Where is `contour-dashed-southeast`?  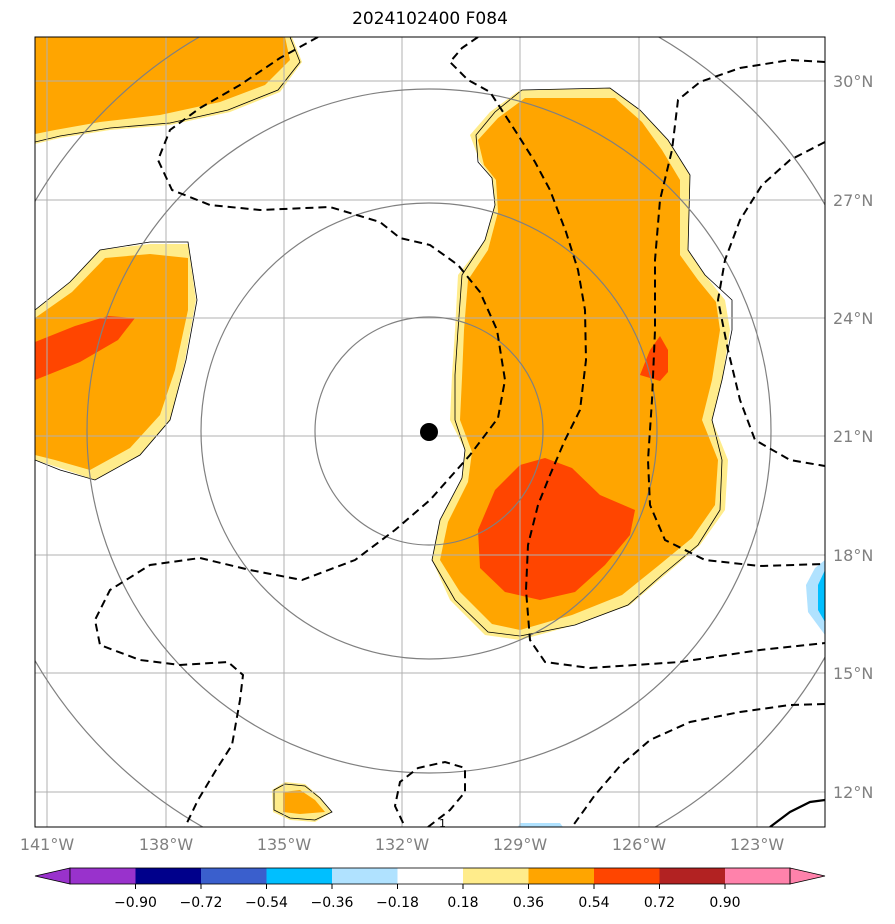
contour-dashed-southeast is located at coordinates (698, 765).